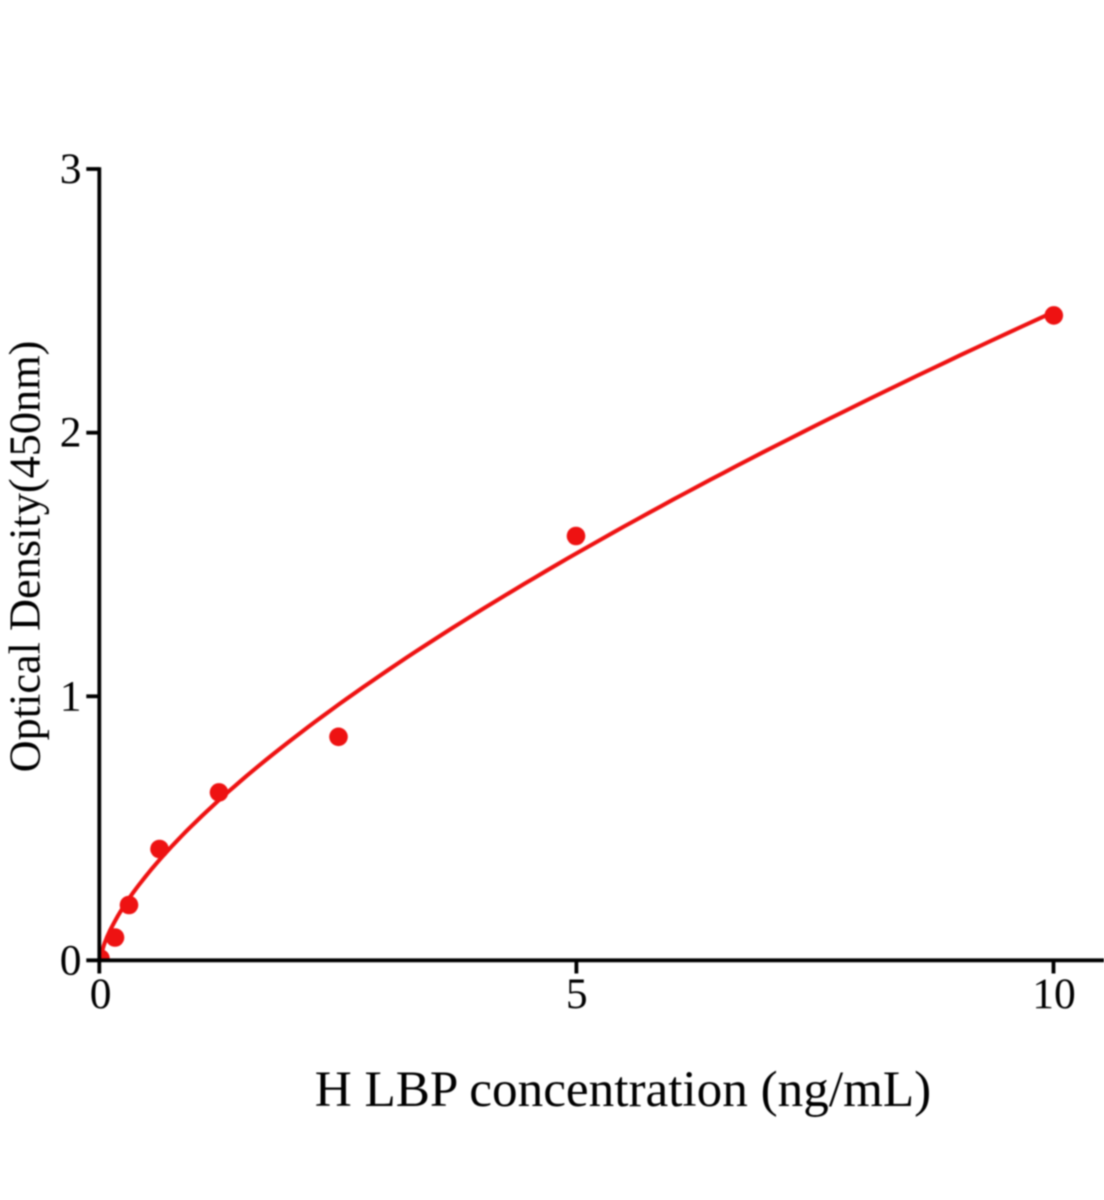 The height and width of the screenshot is (1200, 1104). Describe the element at coordinates (623, 1089) in the screenshot. I see `svg-text: H LBP concentration (ng/mL)` at that location.